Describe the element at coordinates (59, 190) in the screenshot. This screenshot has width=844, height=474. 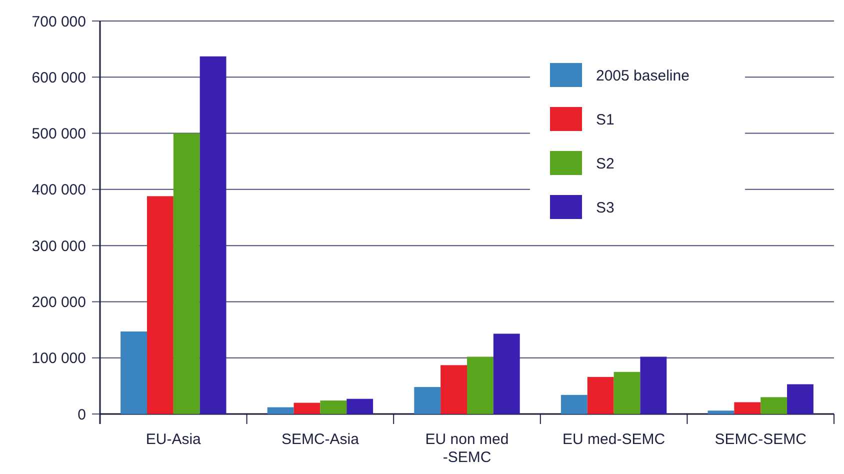
I see `y-tick-label: 400 000` at that location.